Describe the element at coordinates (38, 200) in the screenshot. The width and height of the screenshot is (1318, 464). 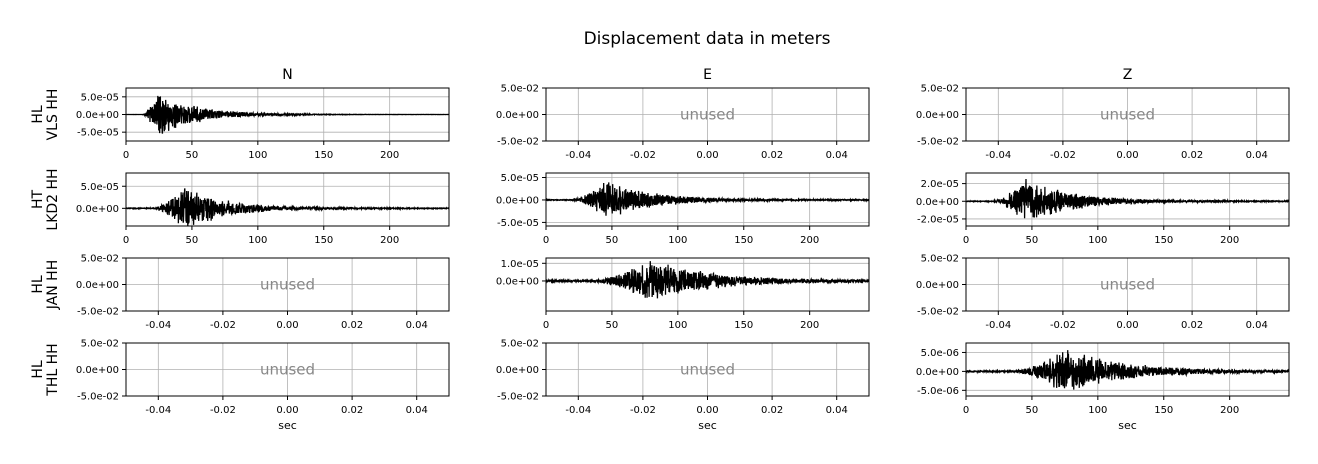
I see `row-network-label: HT` at that location.